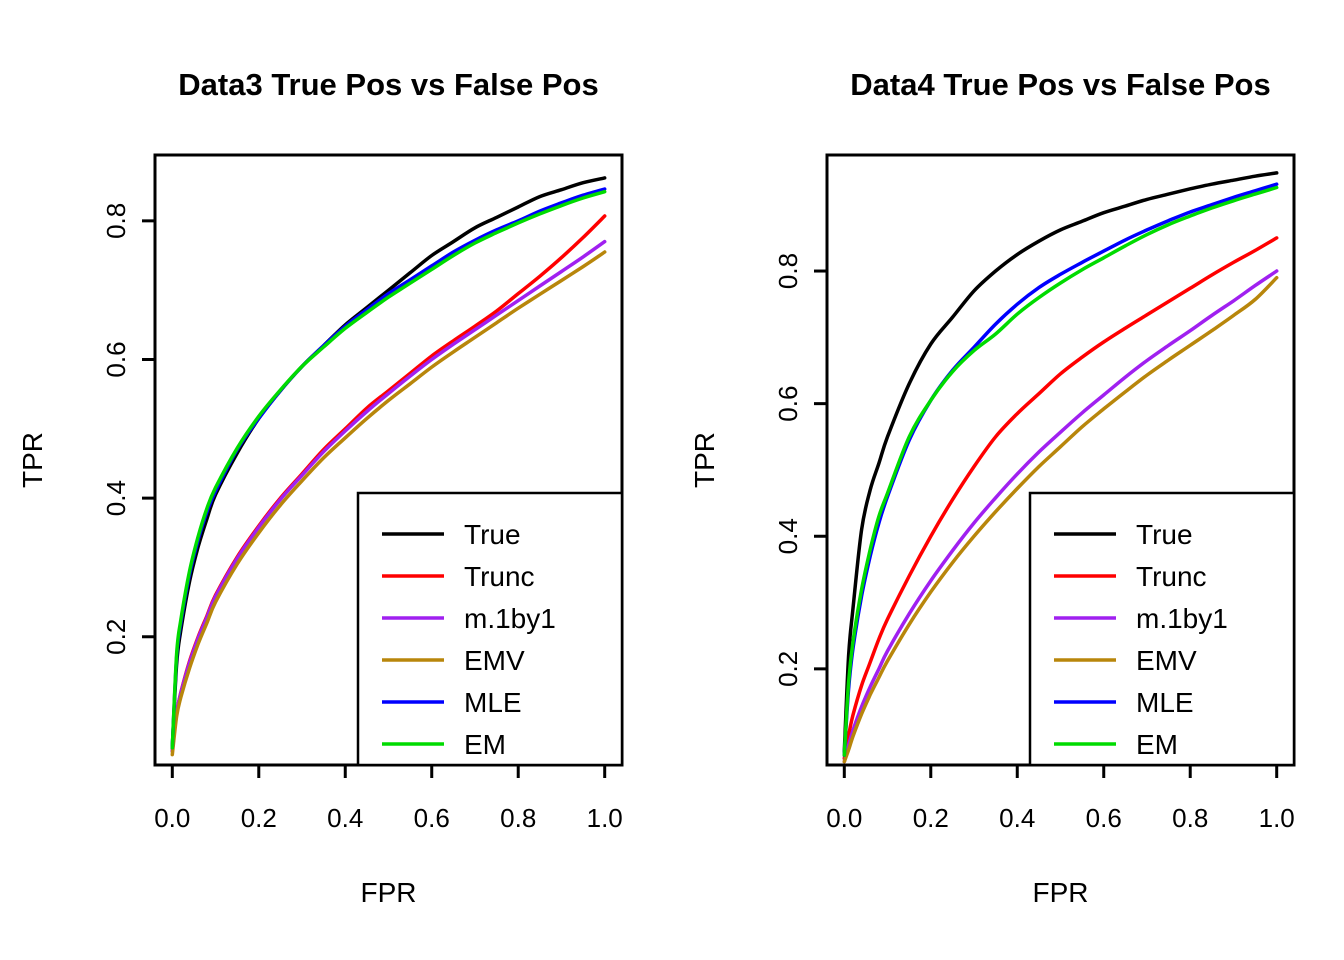  I want to click on panel-title: Data3 True Pos vs False Pos, so click(388, 84).